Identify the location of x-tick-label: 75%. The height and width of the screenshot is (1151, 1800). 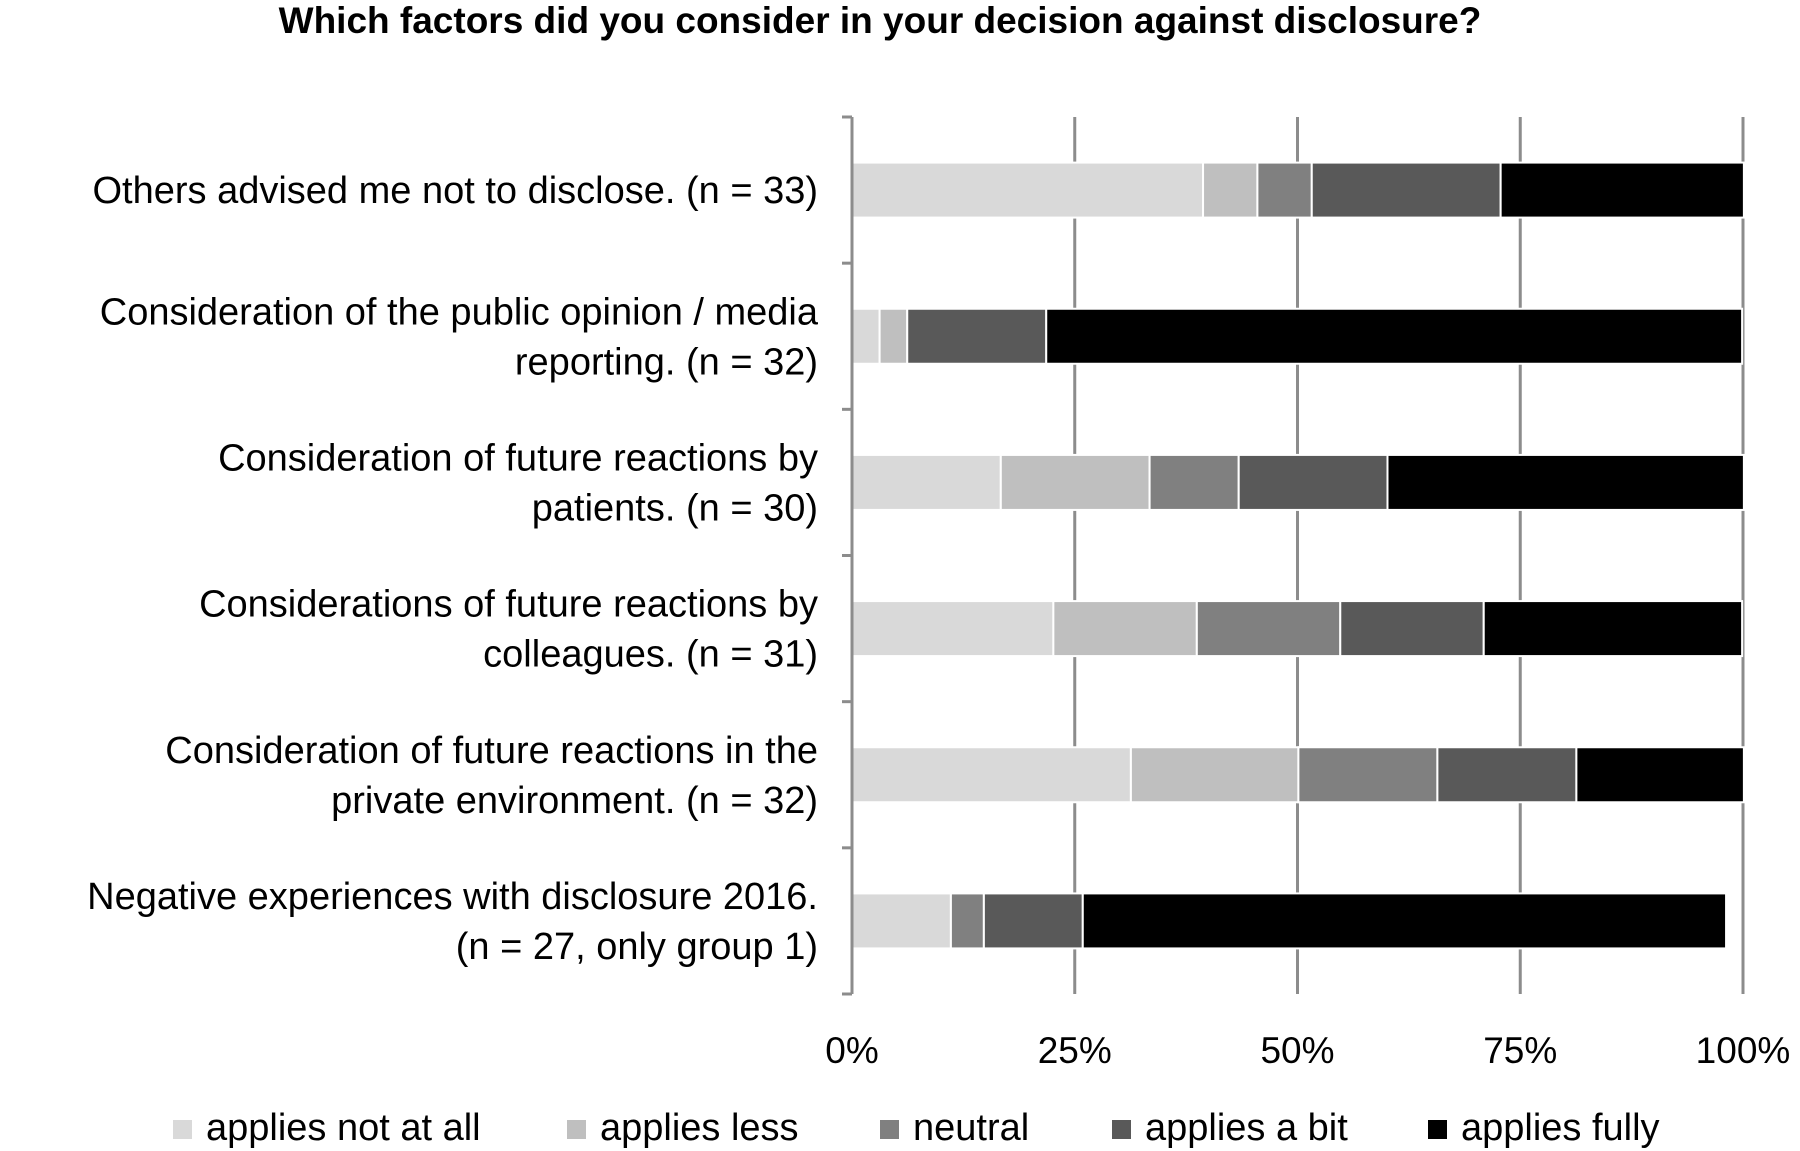
(1520, 1050).